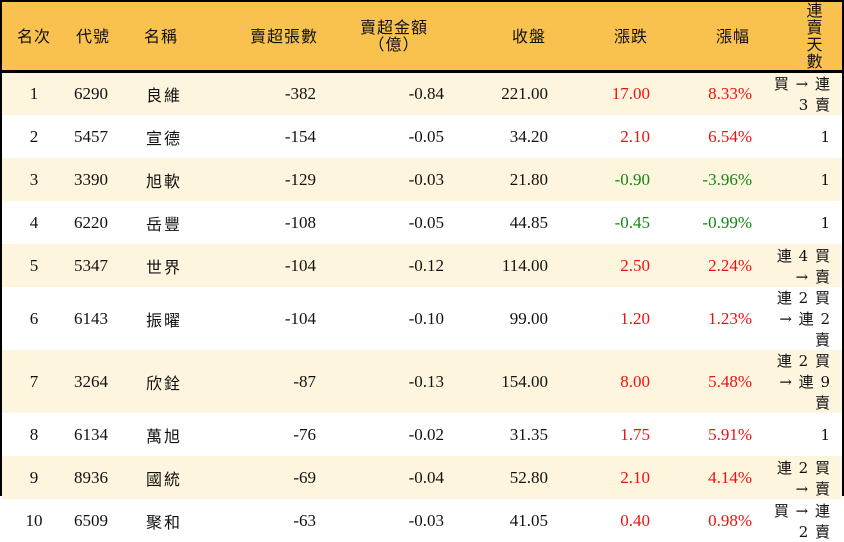  I want to click on cell-change-pct: -0.99%, so click(710, 222).